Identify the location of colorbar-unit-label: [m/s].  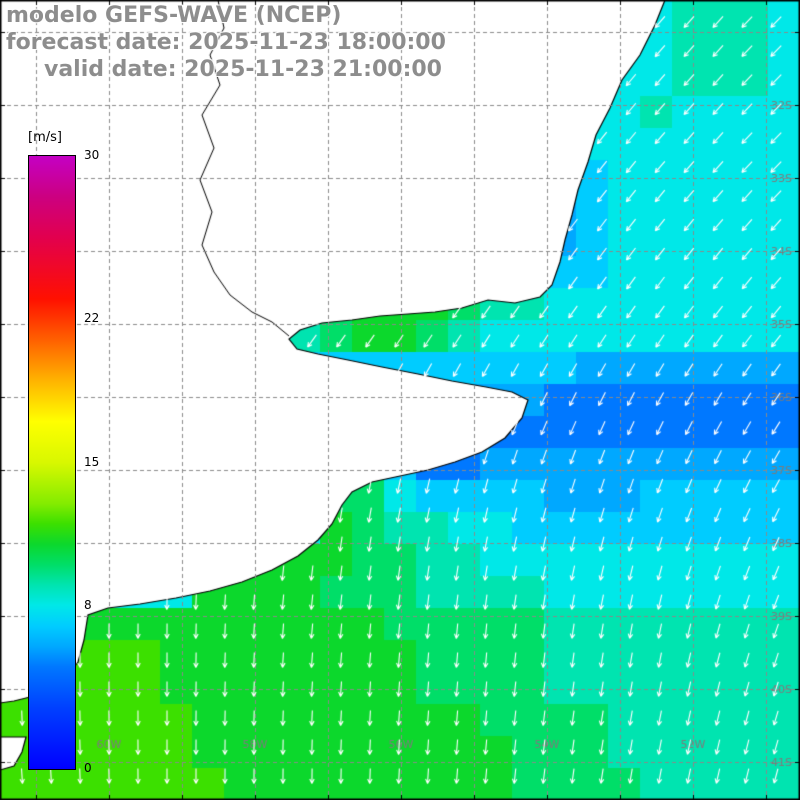
(45, 137).